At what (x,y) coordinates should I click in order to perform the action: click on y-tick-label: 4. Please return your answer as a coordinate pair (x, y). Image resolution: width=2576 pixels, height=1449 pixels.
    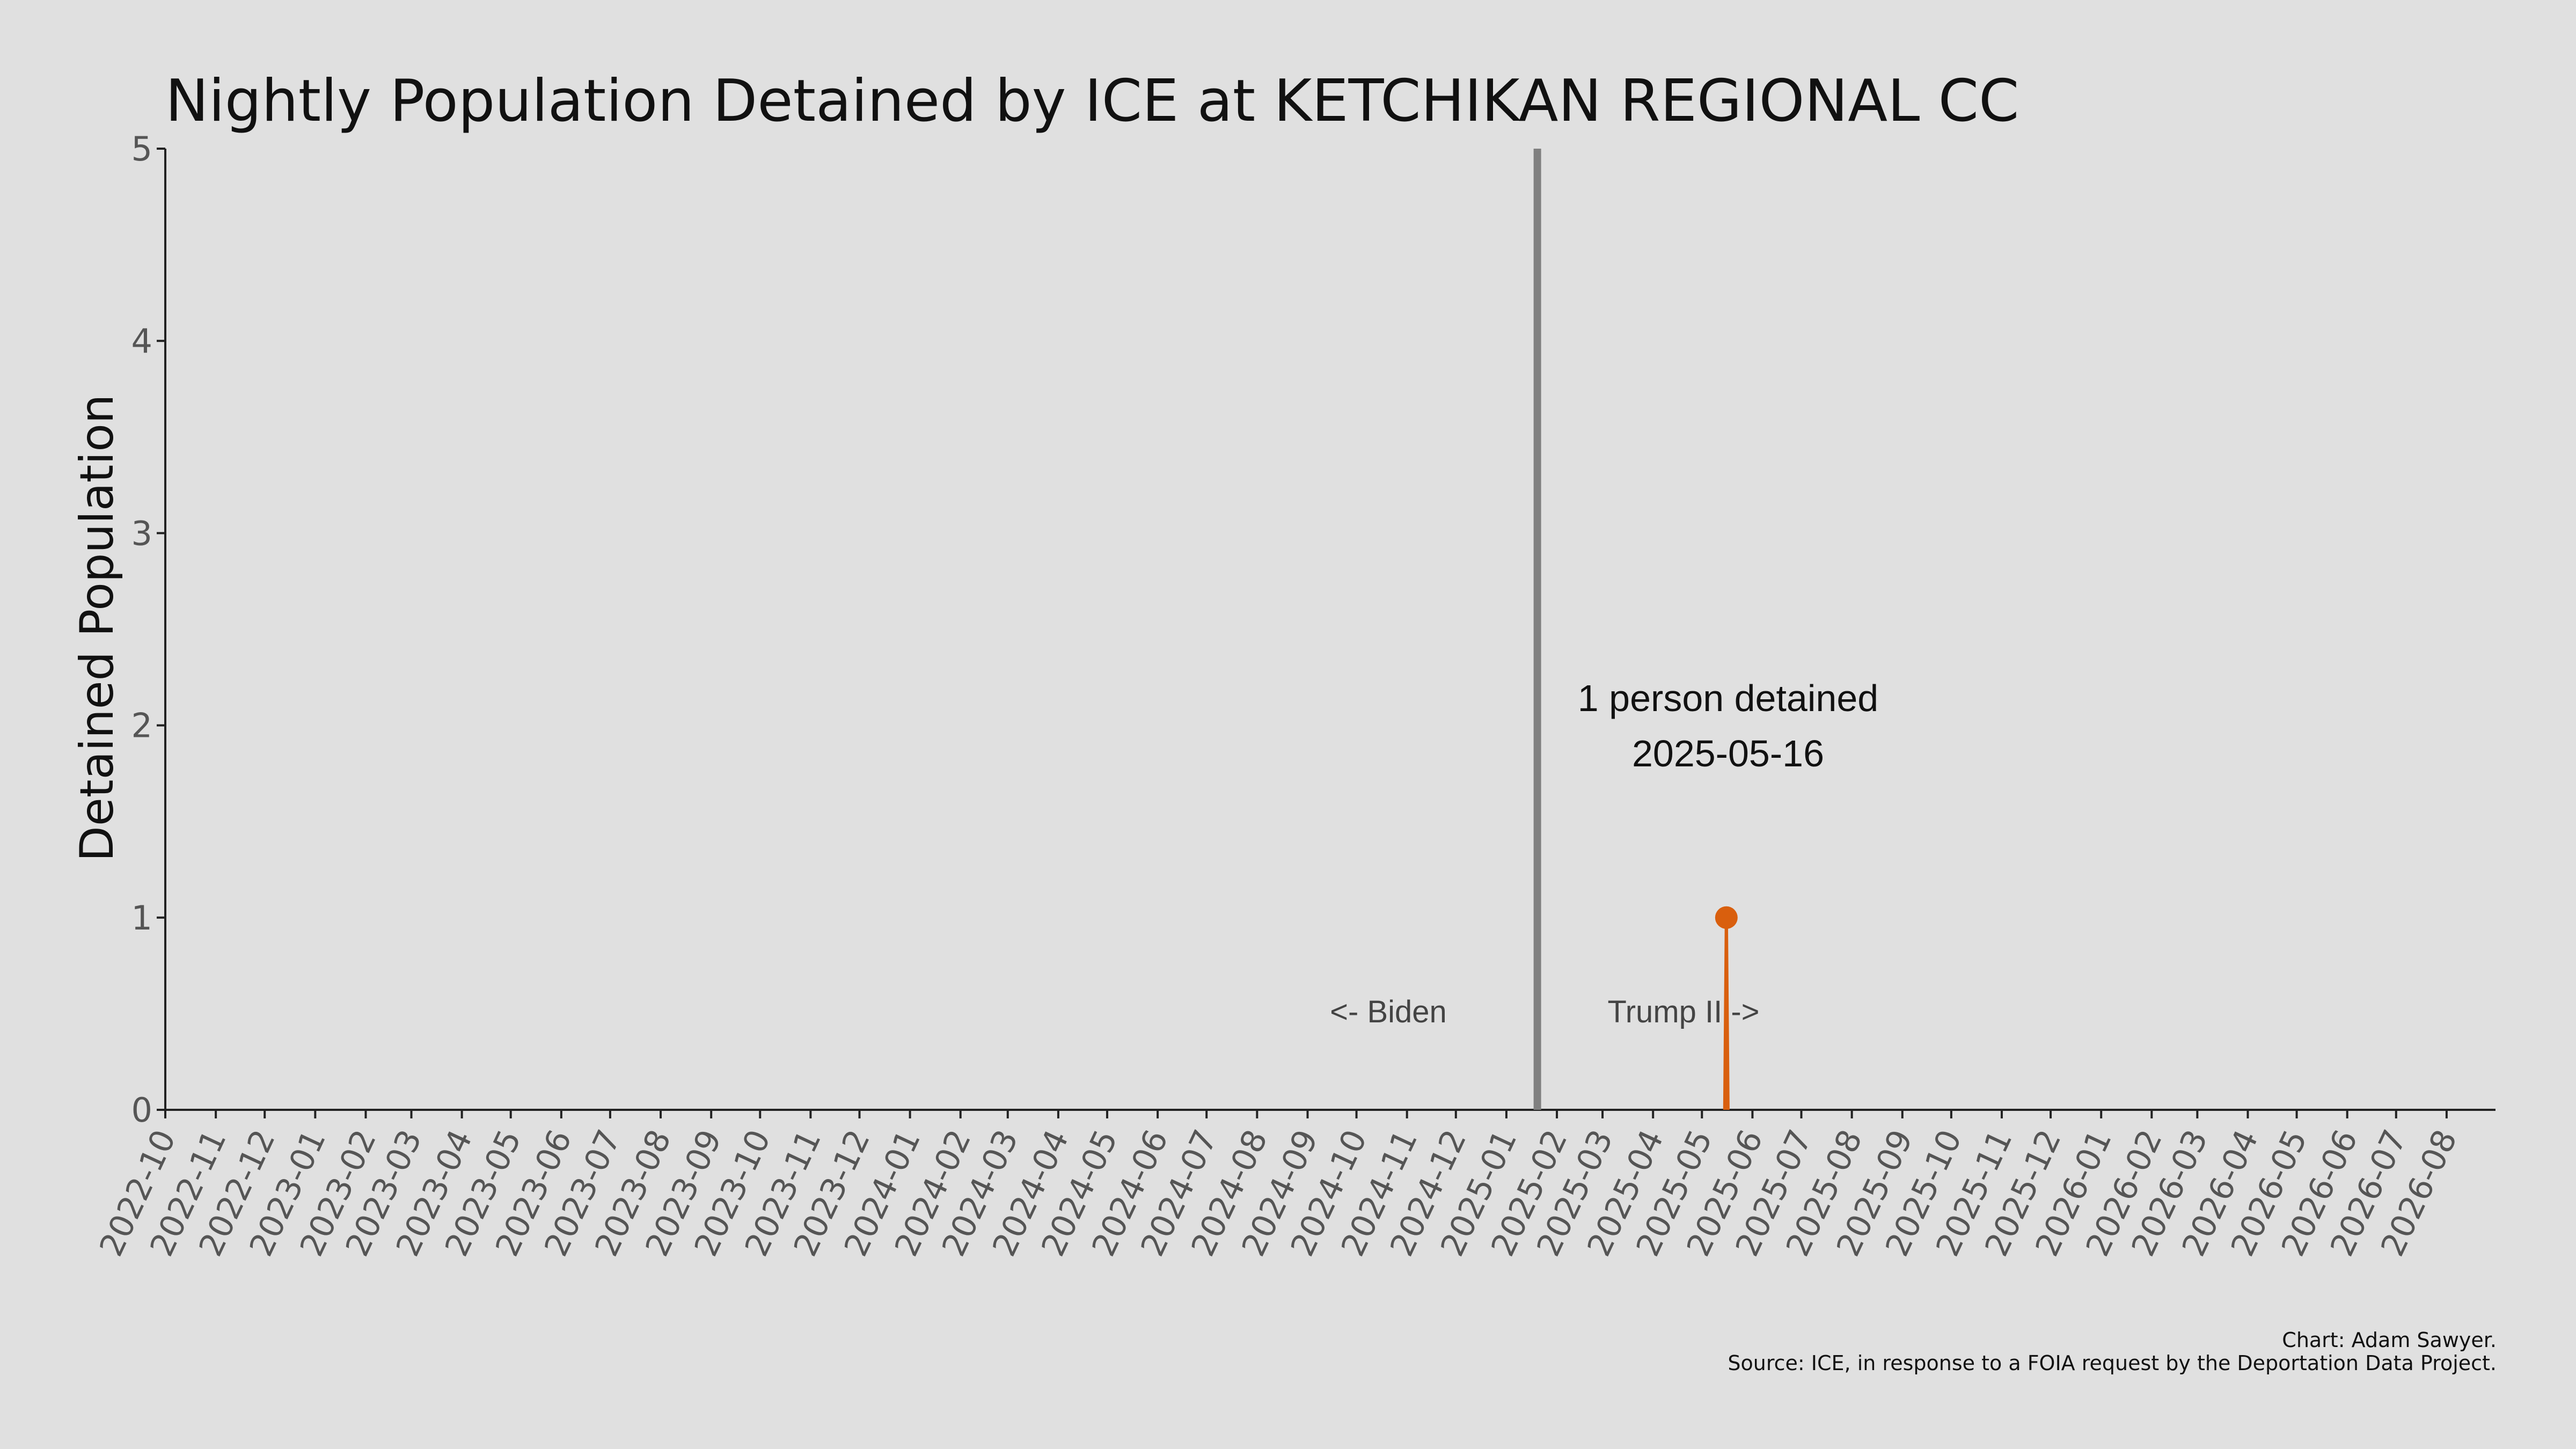
    Looking at the image, I should click on (141, 341).